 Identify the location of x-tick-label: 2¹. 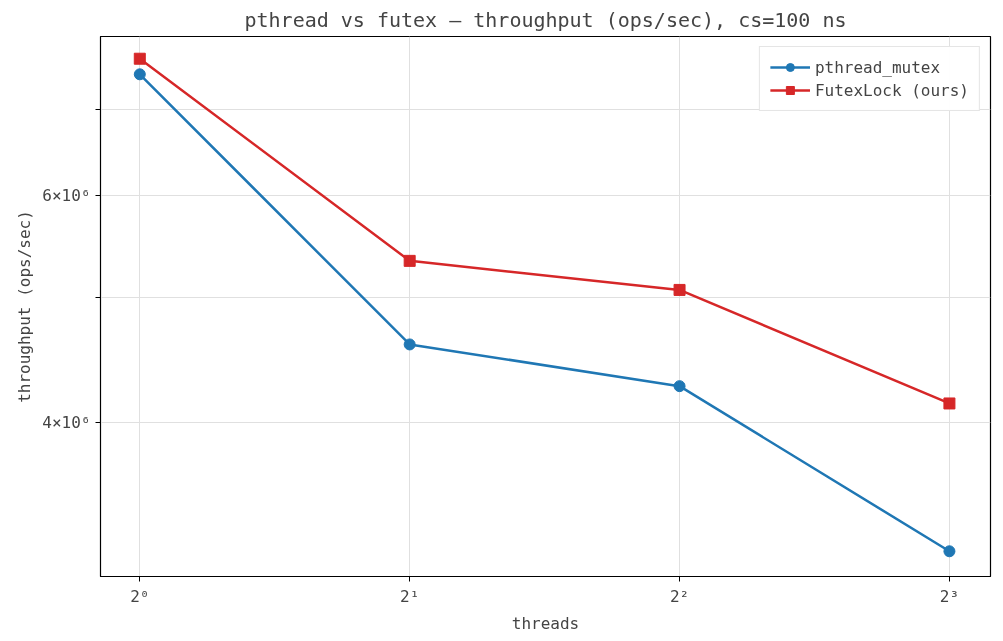
(410, 596).